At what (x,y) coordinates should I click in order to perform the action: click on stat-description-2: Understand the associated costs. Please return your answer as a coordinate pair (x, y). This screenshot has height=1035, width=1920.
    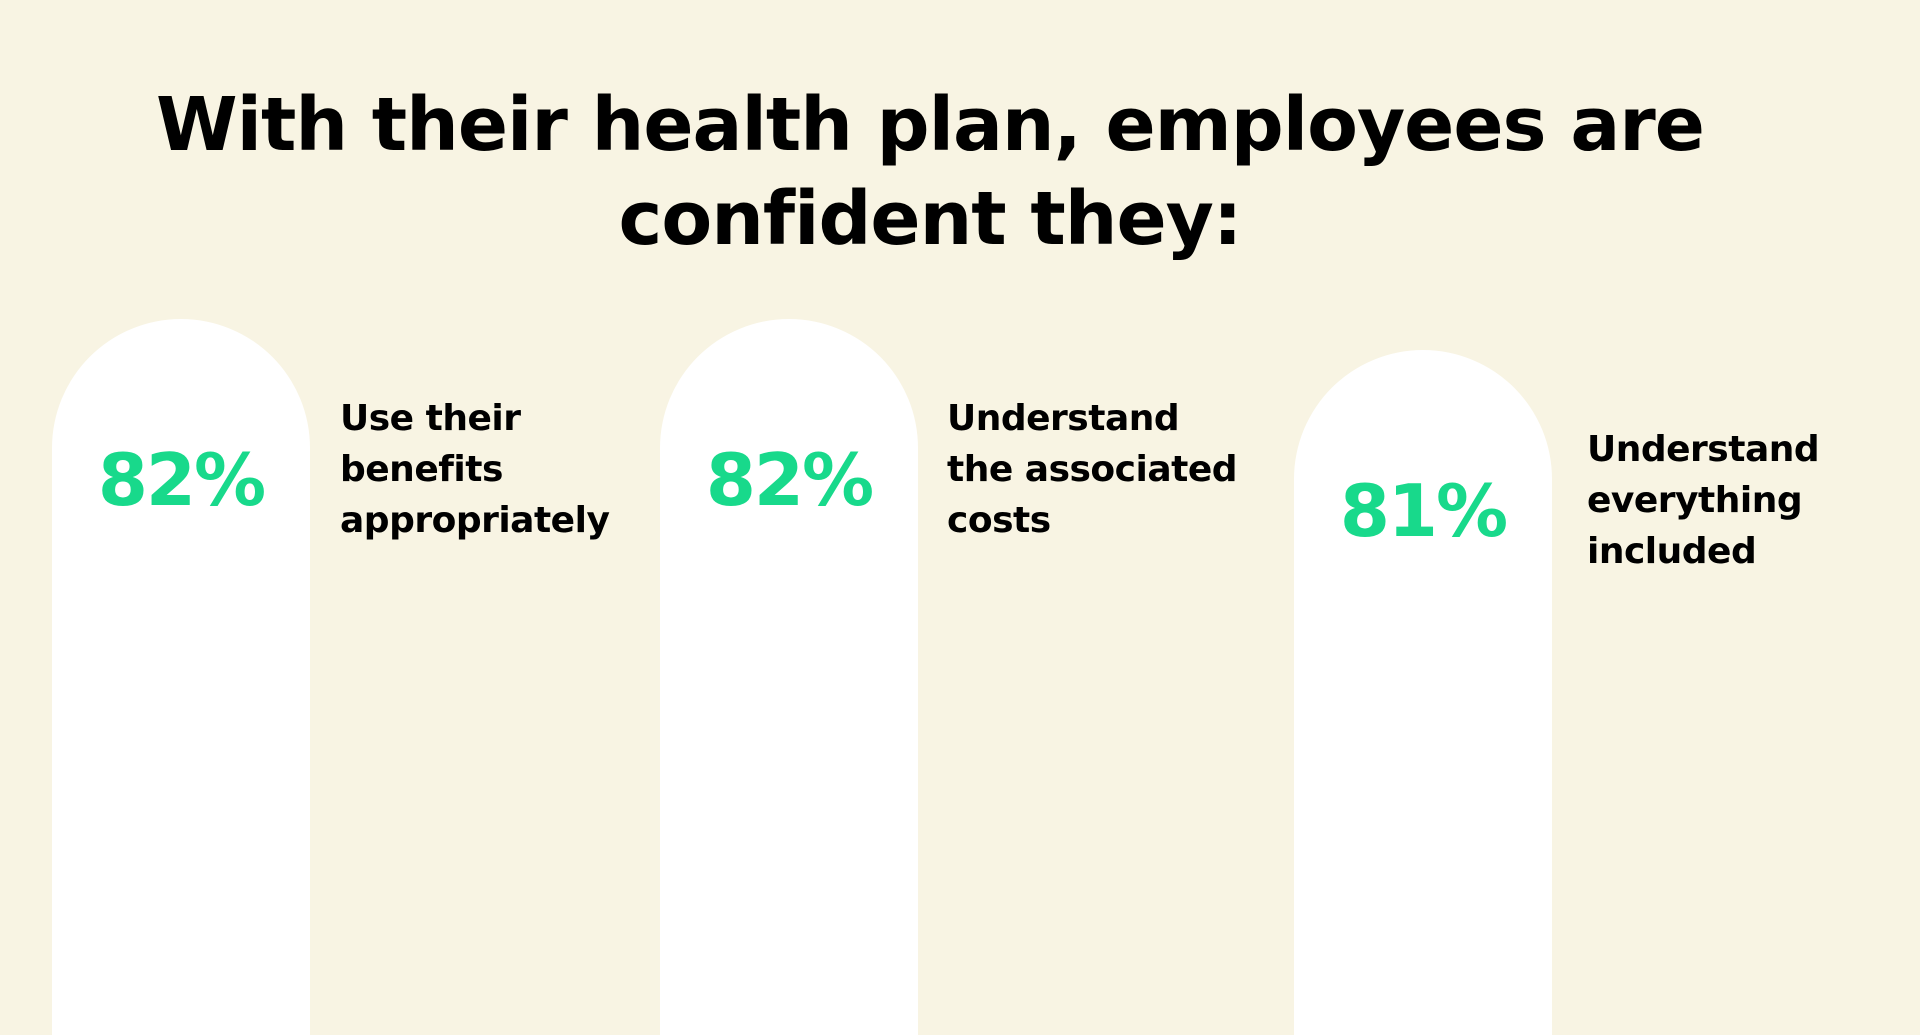
    Looking at the image, I should click on (1092, 469).